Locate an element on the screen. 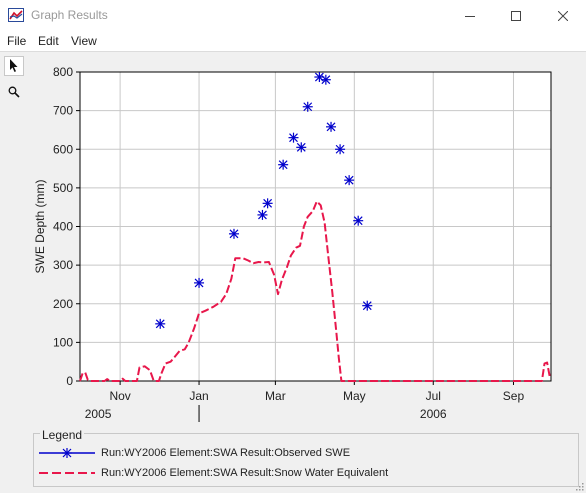 This screenshot has width=586, height=493. x-tick-label: Sep is located at coordinates (514, 396).